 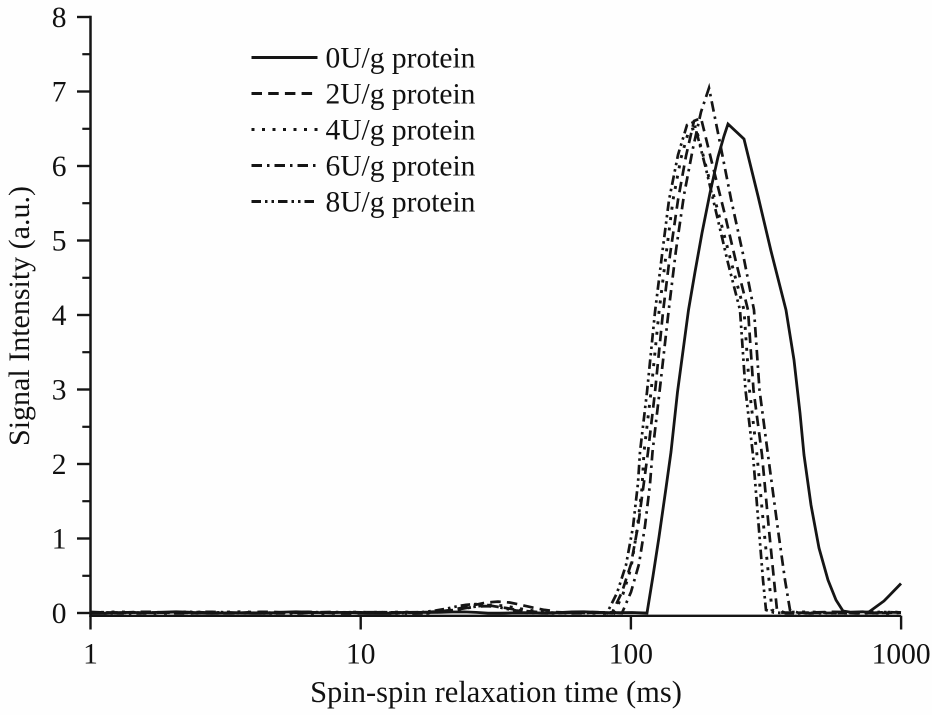 What do you see at coordinates (361, 655) in the screenshot?
I see `svg-text: 10` at bounding box center [361, 655].